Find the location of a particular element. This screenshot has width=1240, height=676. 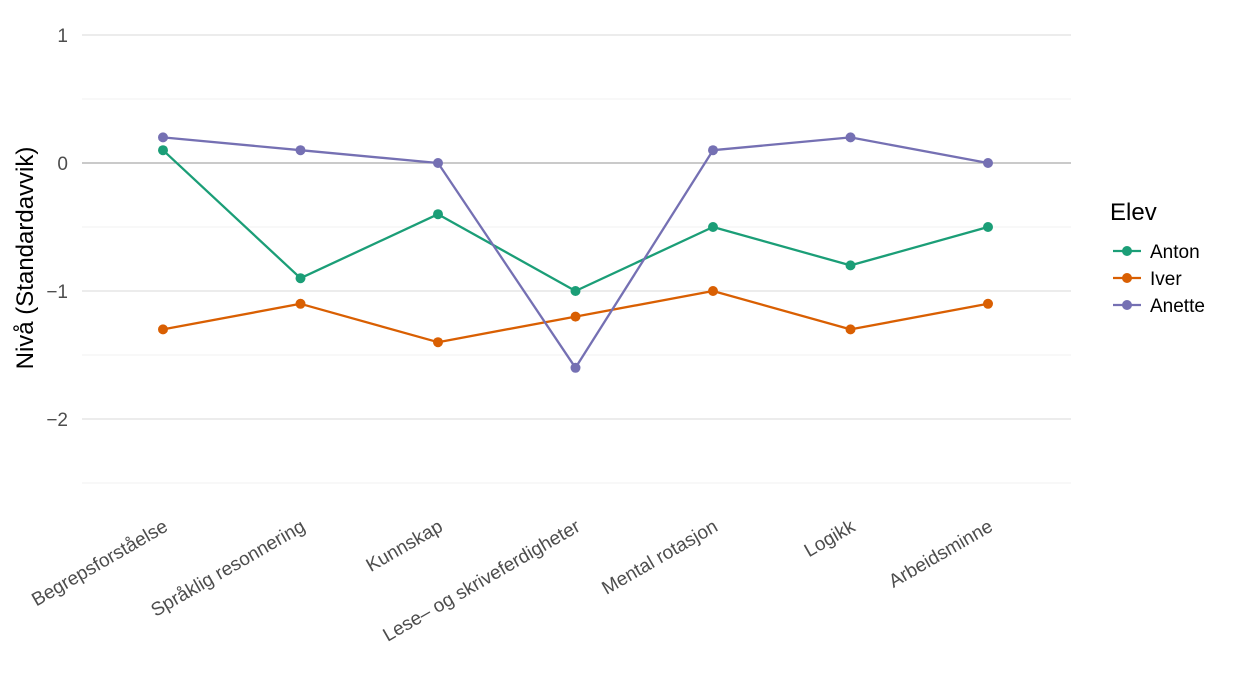

legend-item-anton: Anton is located at coordinates (1156, 252).